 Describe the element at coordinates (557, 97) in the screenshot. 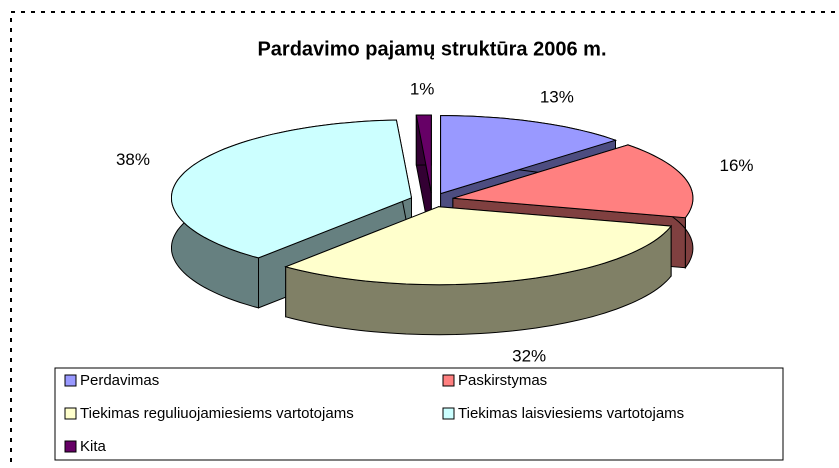

I see `data-label: 13%` at that location.